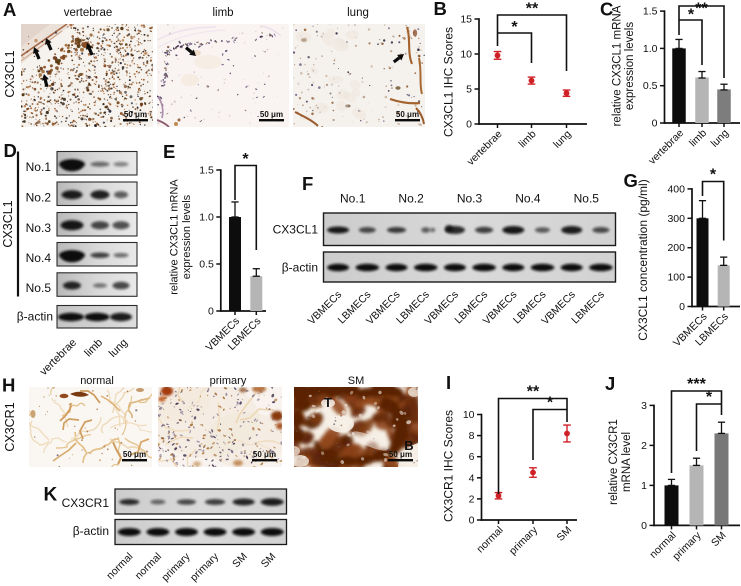 This screenshot has width=741, height=586. I want to click on svg-text: limb, so click(222, 13).